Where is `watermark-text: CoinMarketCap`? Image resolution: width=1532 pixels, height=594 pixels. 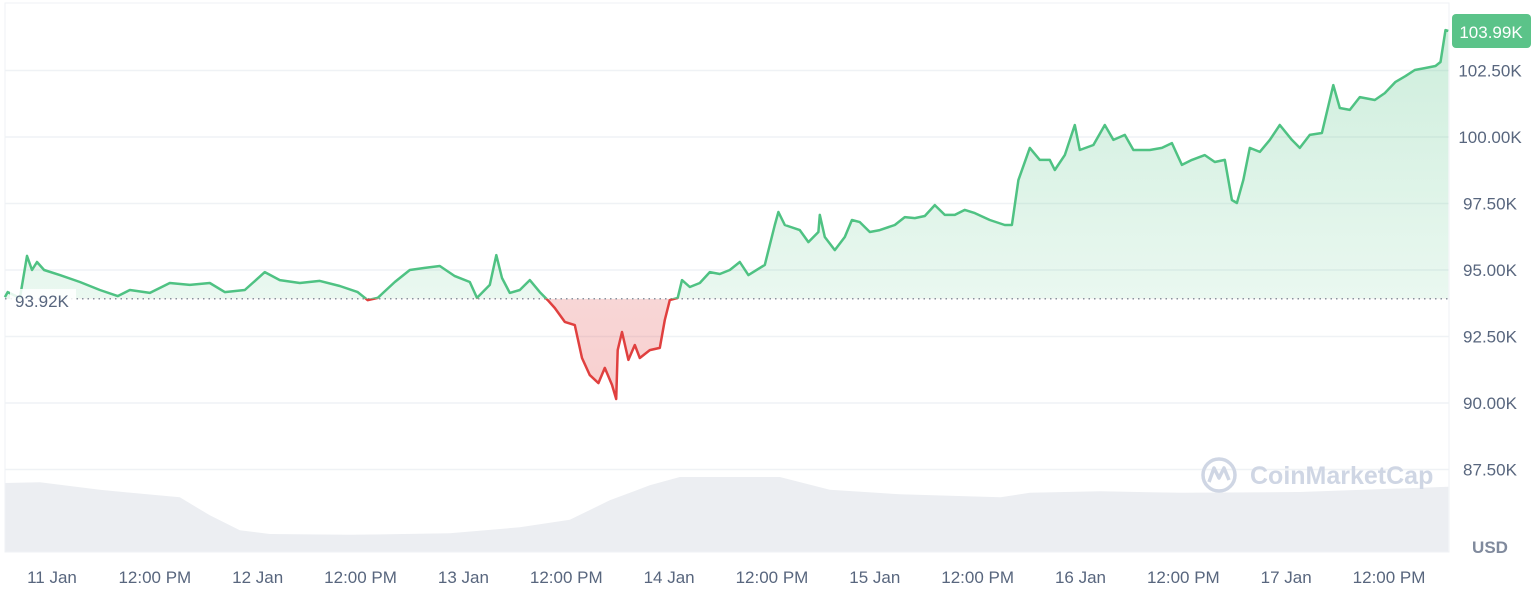 watermark-text: CoinMarketCap is located at coordinates (1341, 476).